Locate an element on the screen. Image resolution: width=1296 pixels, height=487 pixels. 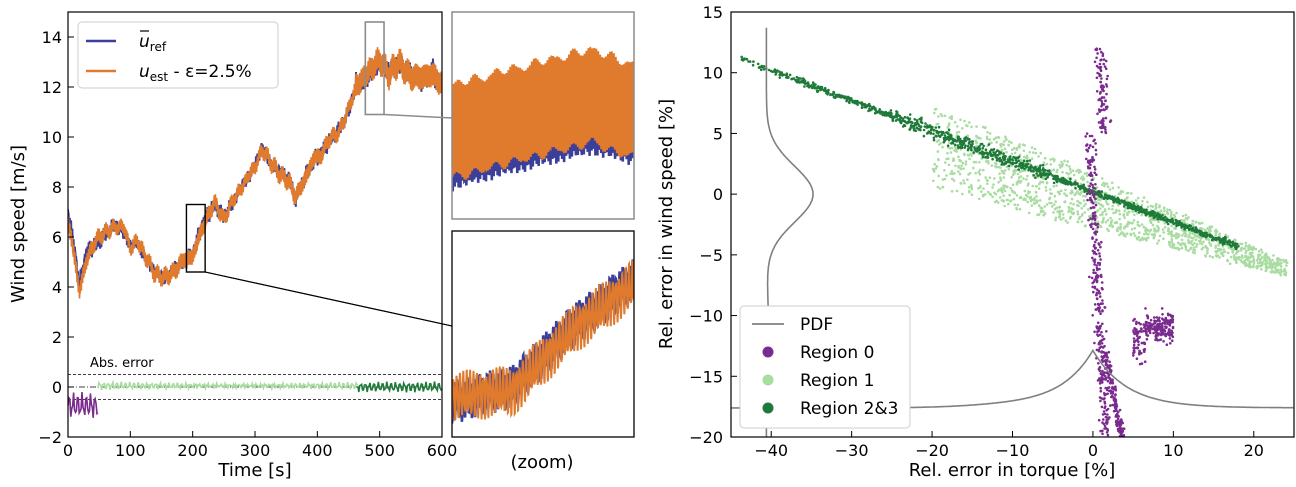
abs-error-annotation: Abs. error is located at coordinates (122, 363).